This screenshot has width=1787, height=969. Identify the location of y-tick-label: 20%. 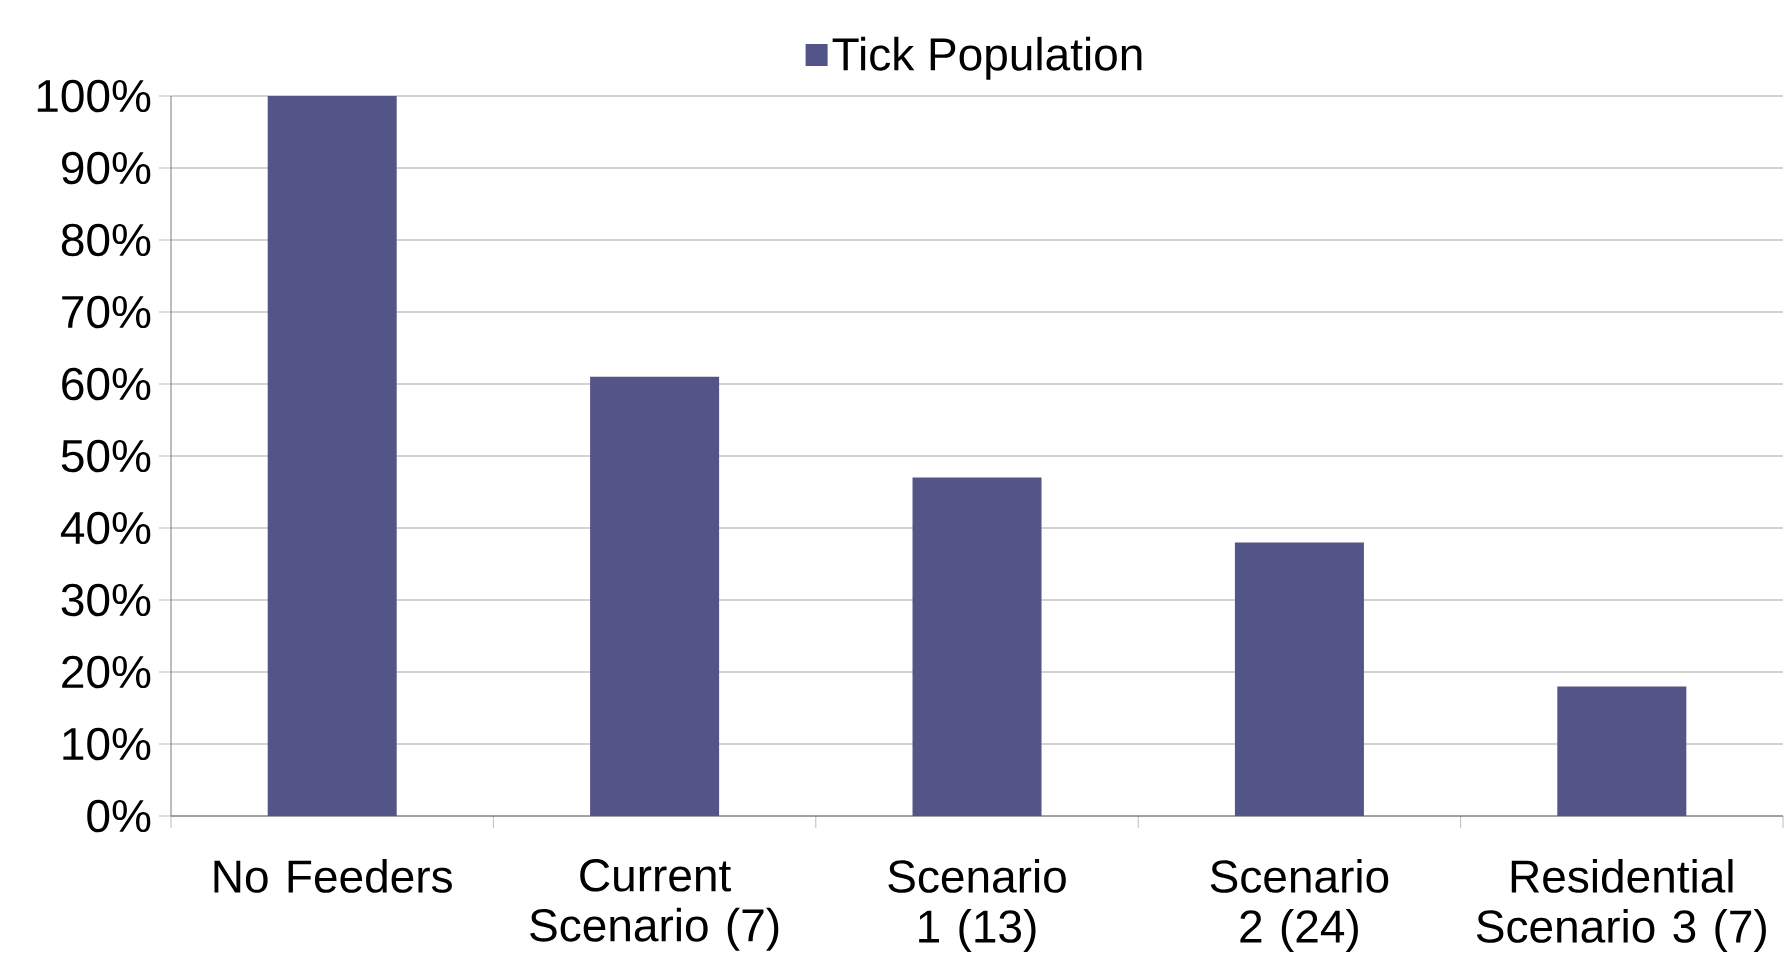
(106, 672).